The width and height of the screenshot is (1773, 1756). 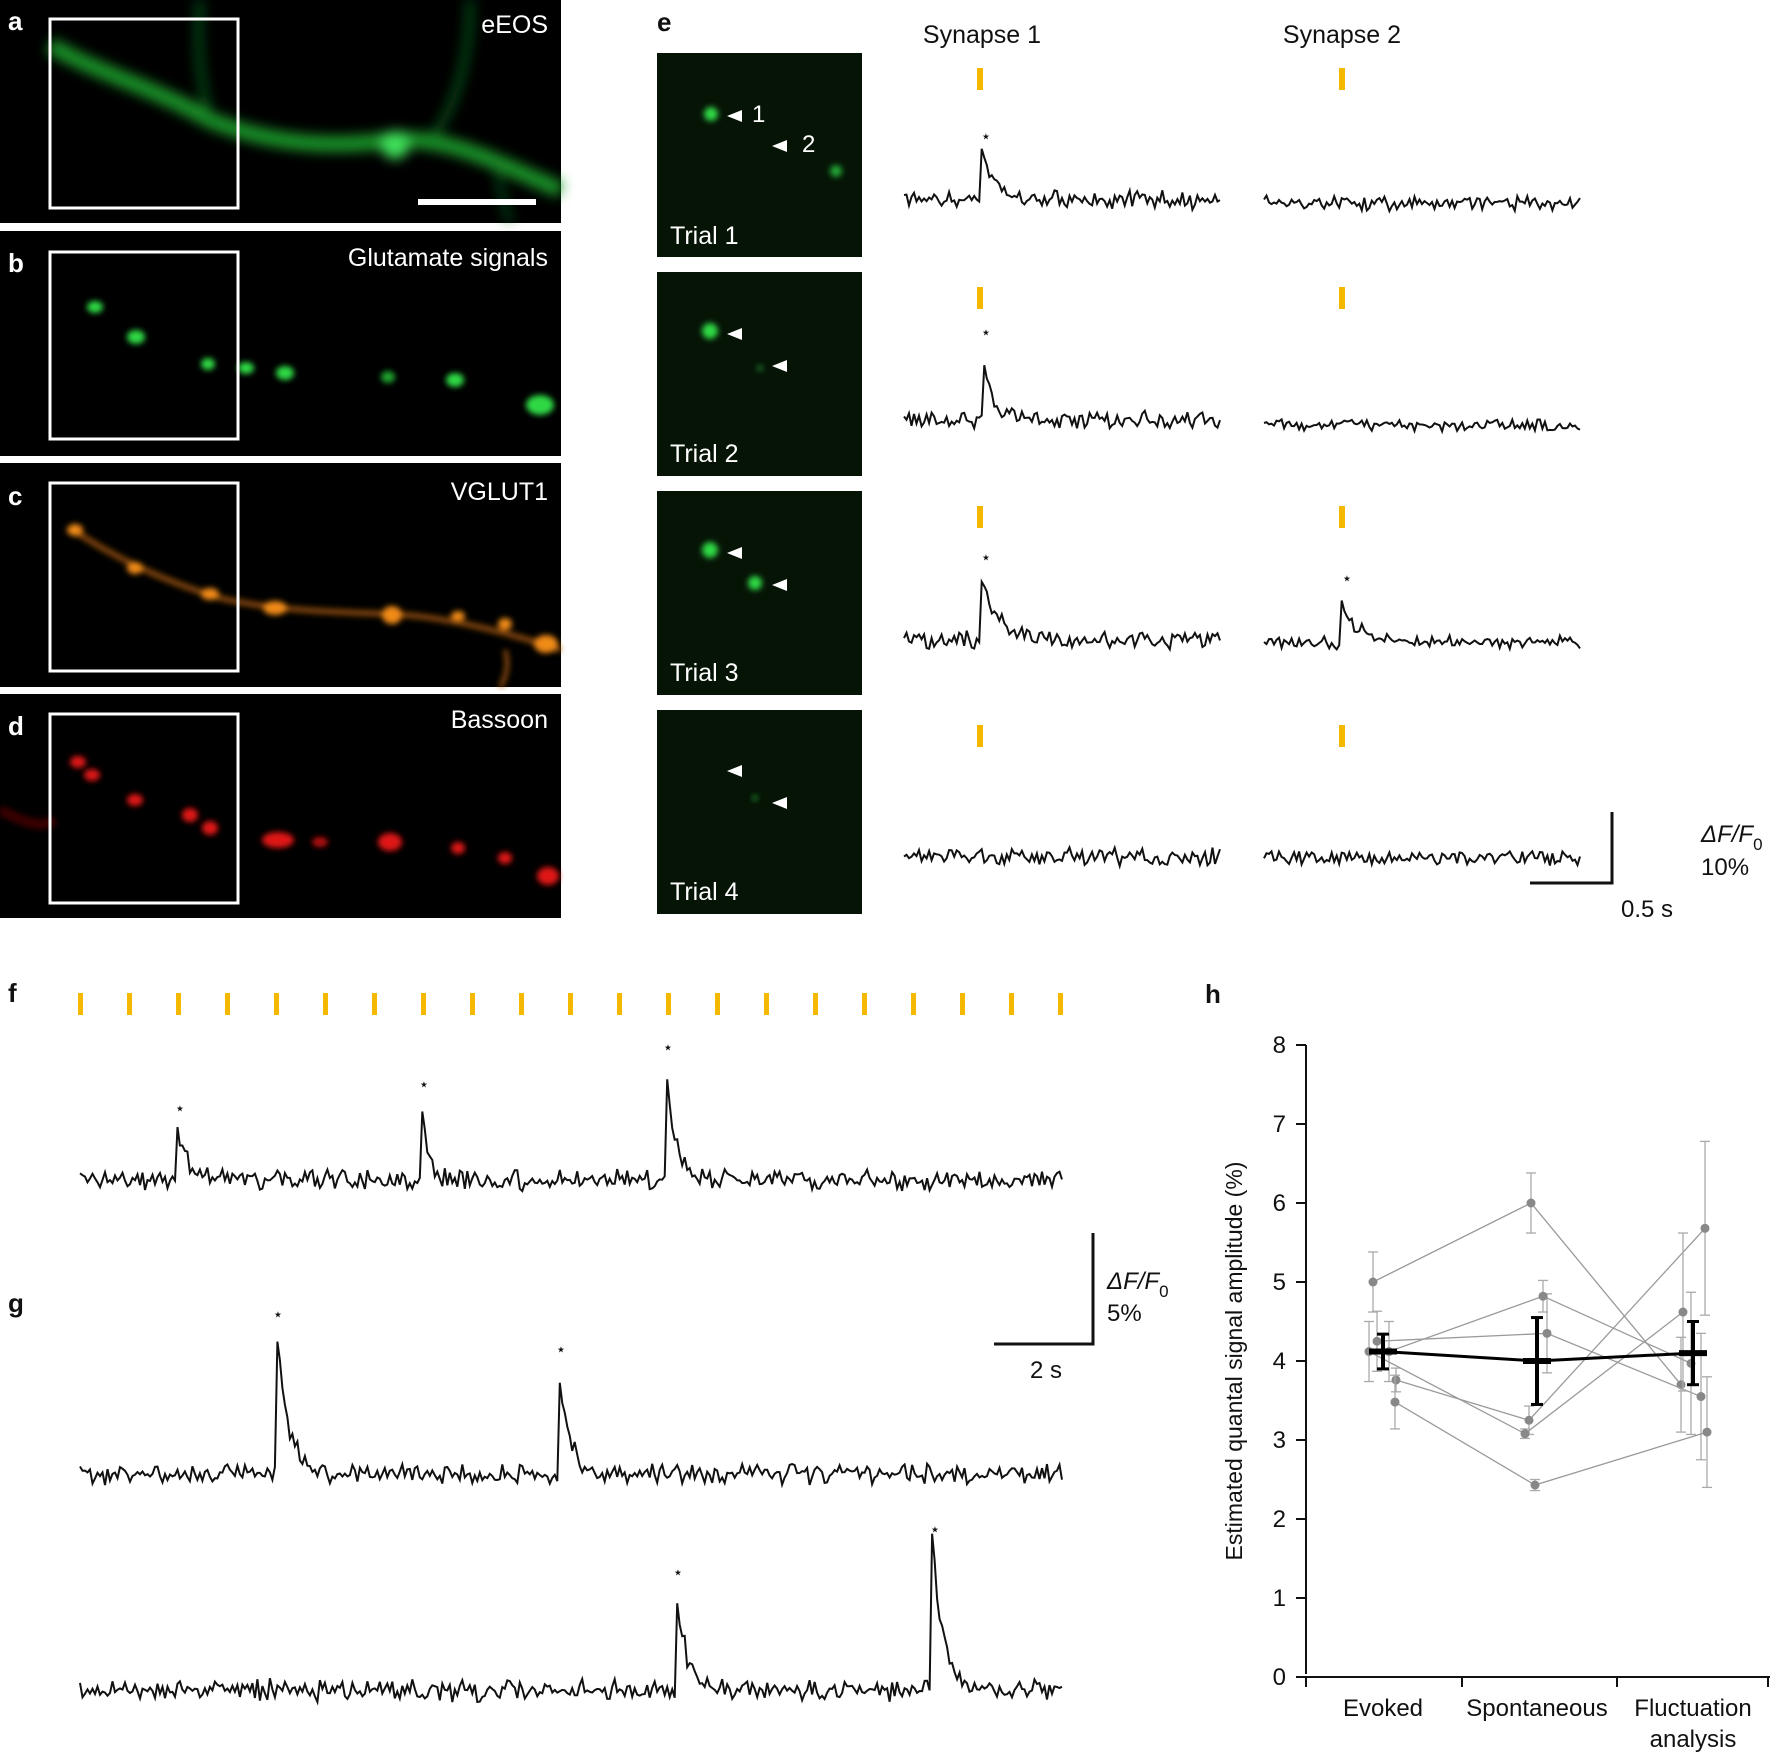 What do you see at coordinates (314, 606) in the screenshot?
I see `vglut1-image` at bounding box center [314, 606].